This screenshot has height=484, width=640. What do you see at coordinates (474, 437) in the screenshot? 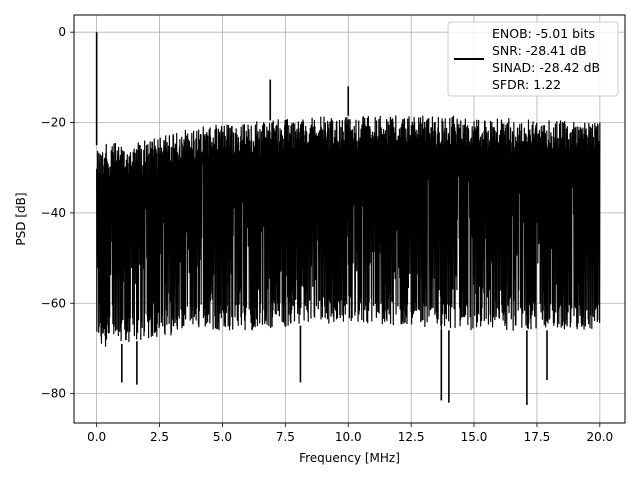
I see `x-tick-label: 15.0` at bounding box center [474, 437].